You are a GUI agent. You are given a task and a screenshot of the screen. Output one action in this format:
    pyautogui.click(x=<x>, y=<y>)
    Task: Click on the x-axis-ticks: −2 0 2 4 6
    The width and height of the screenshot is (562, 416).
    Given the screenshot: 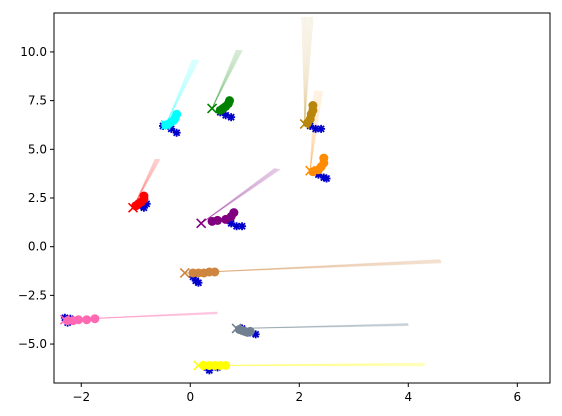 What is the action you would take?
    pyautogui.click(x=296, y=393)
    